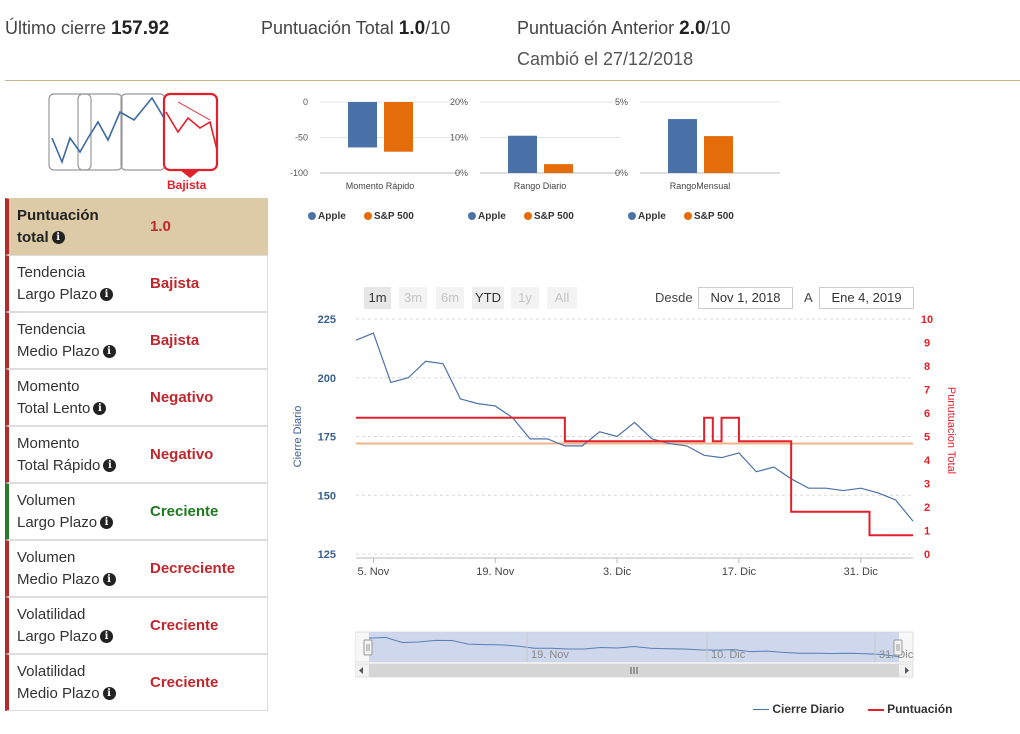 This screenshot has height=734, width=1020. I want to click on row-label-line1: Volumen, so click(46, 500).